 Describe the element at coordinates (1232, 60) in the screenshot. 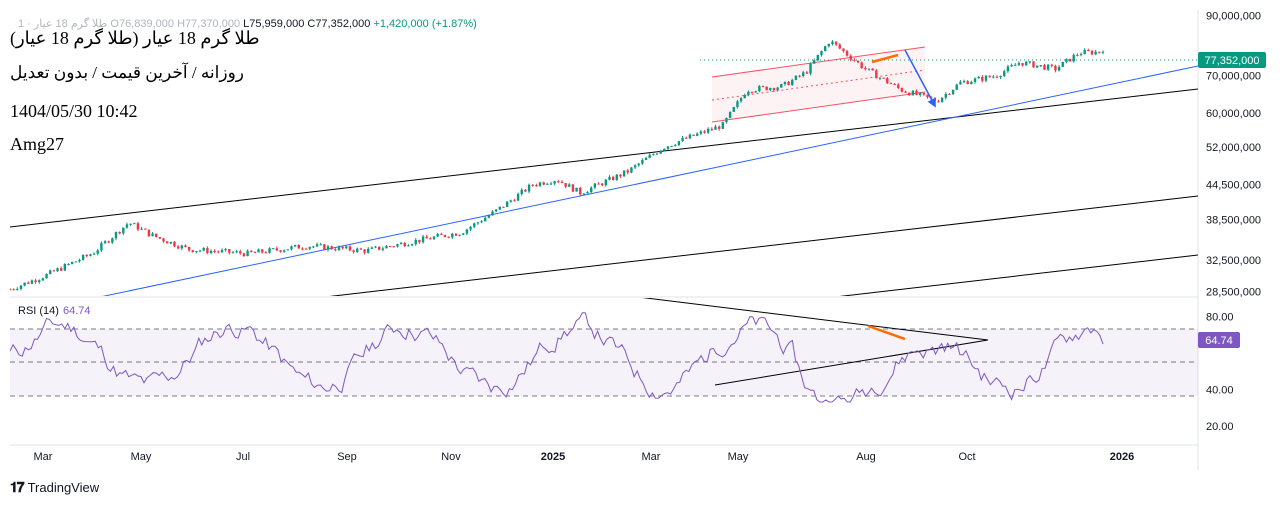

I see `price-badge-bg` at that location.